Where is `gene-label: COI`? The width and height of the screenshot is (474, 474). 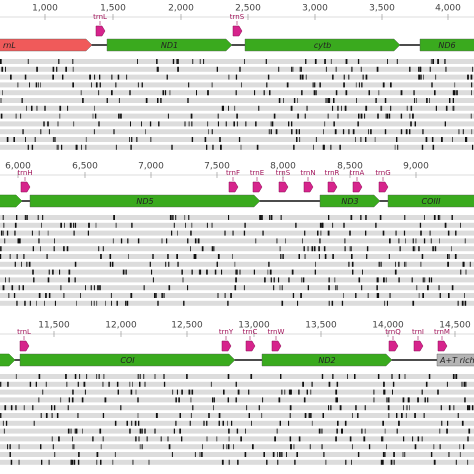 gene-label: COI is located at coordinates (127, 360).